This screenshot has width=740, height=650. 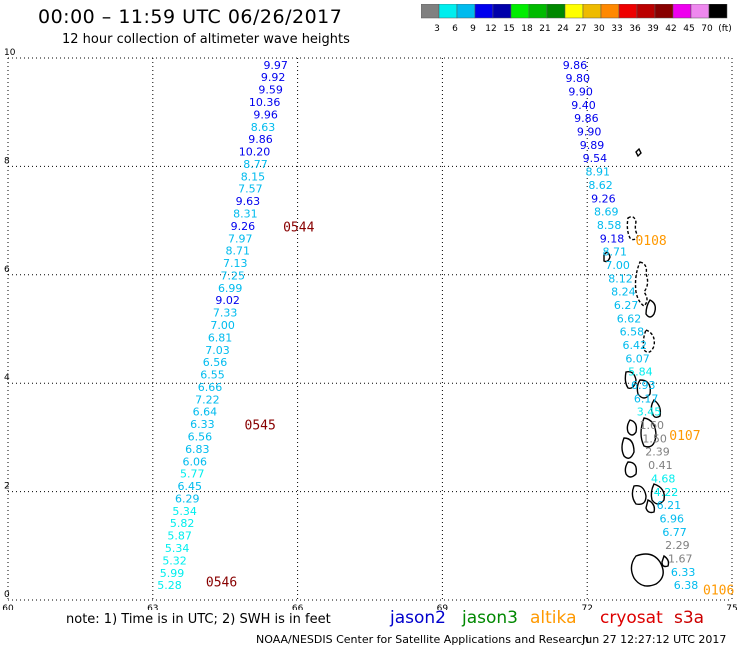 I want to click on color-scale-label: 9, so click(x=473, y=29).